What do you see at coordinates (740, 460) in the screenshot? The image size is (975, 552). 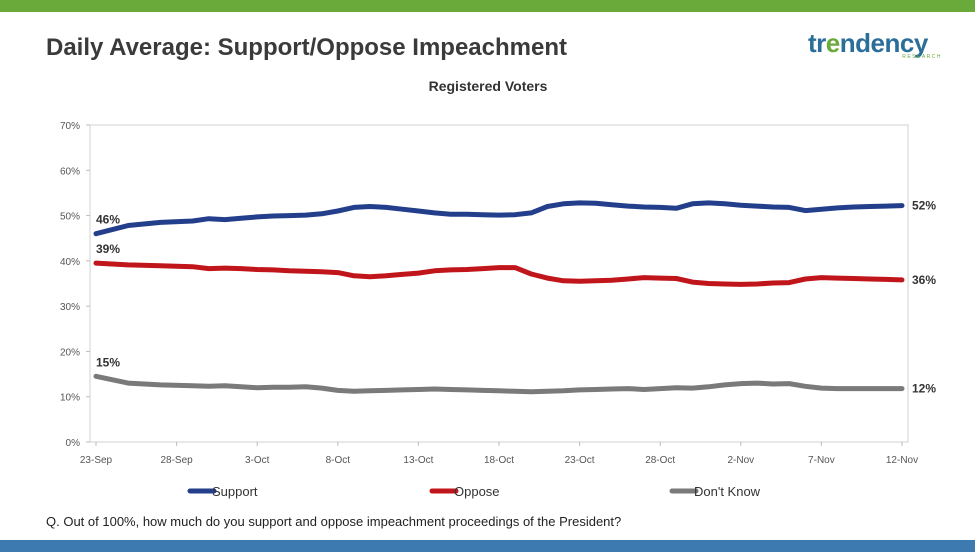 I see `x-tick-label: 2-Nov` at bounding box center [740, 460].